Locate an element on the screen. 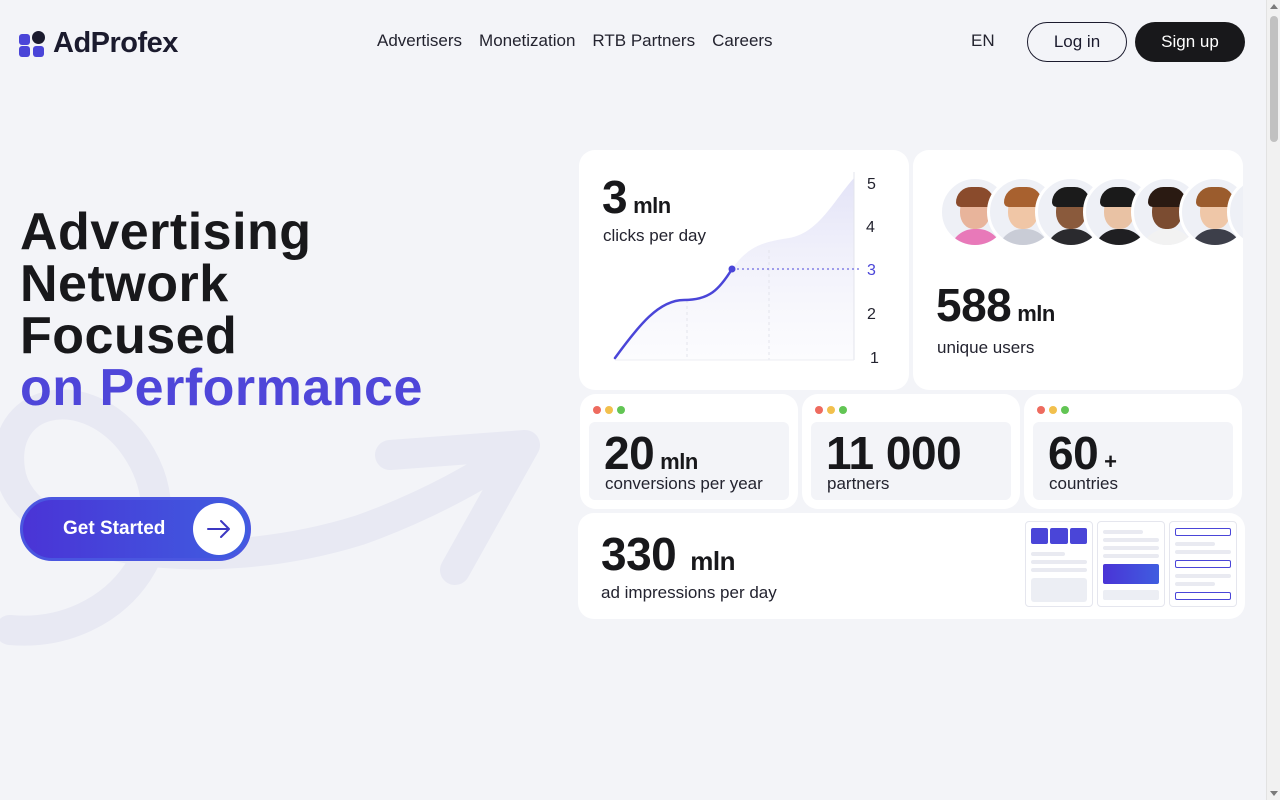 The height and width of the screenshot is (800, 1280). scroll-down-icon is located at coordinates (1274, 793).